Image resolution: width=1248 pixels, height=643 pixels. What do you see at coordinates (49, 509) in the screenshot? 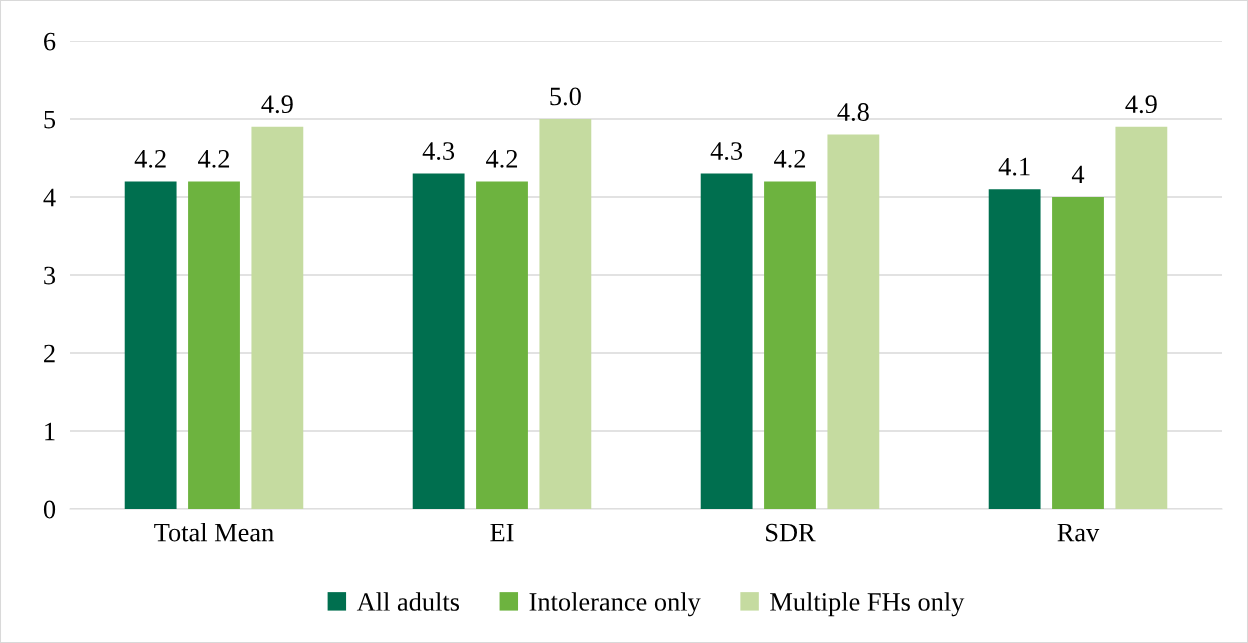
I see `y-tick-label: 0` at bounding box center [49, 509].